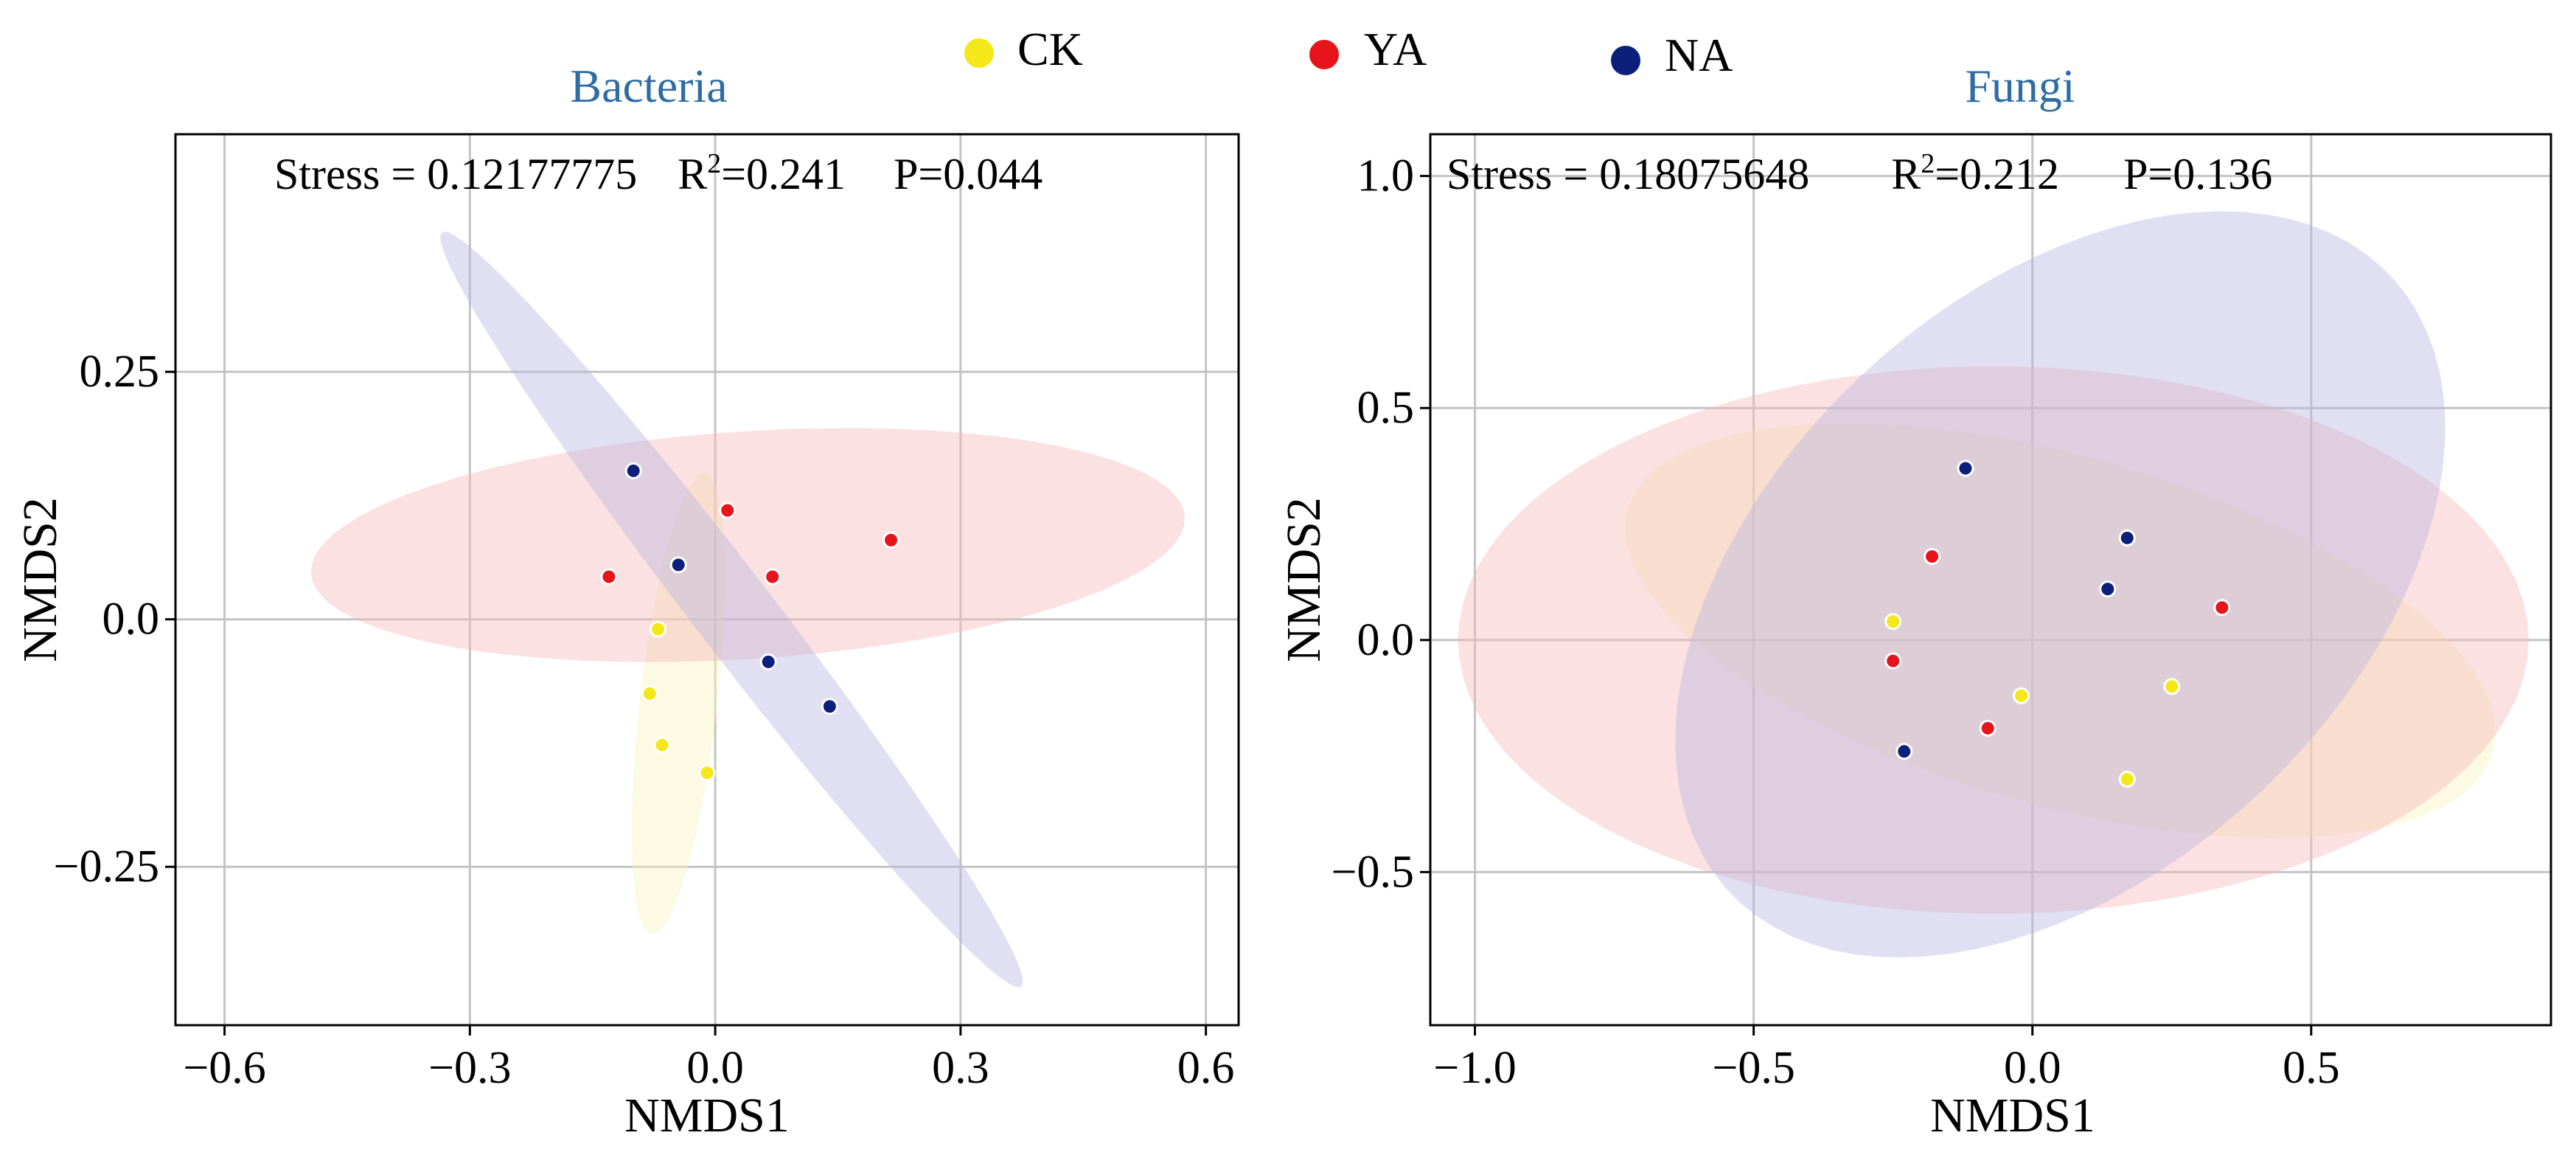  I want to click on x-tick-label: 0.6, so click(1206, 1068).